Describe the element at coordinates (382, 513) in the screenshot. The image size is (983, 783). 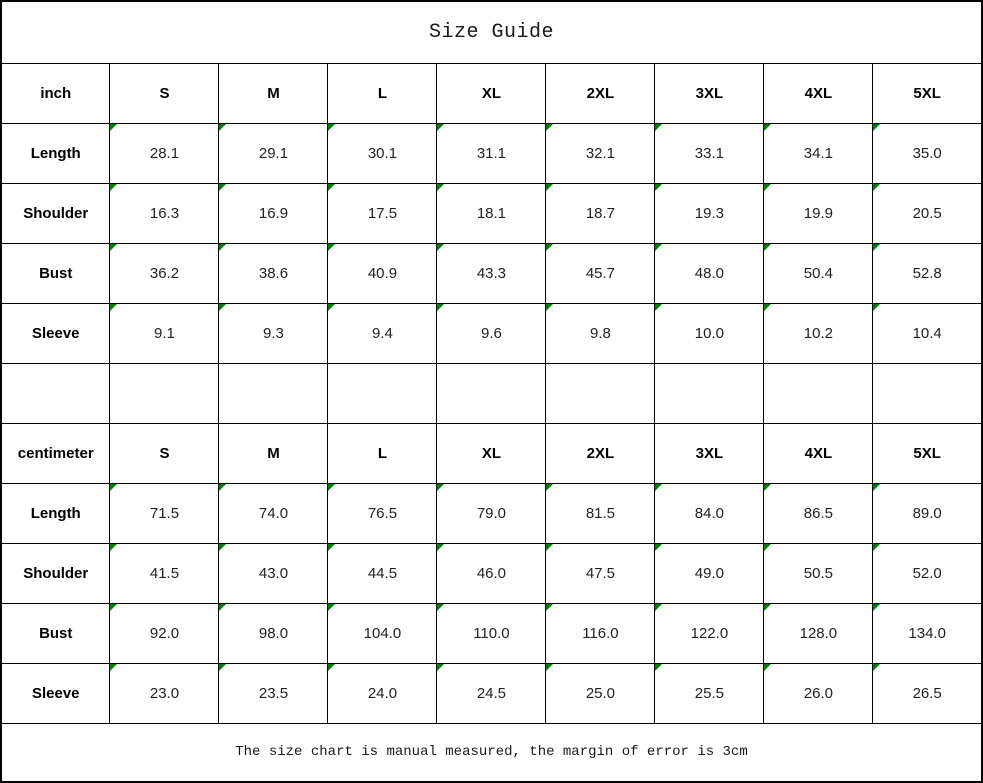
I see `value-cell: 76.5` at that location.